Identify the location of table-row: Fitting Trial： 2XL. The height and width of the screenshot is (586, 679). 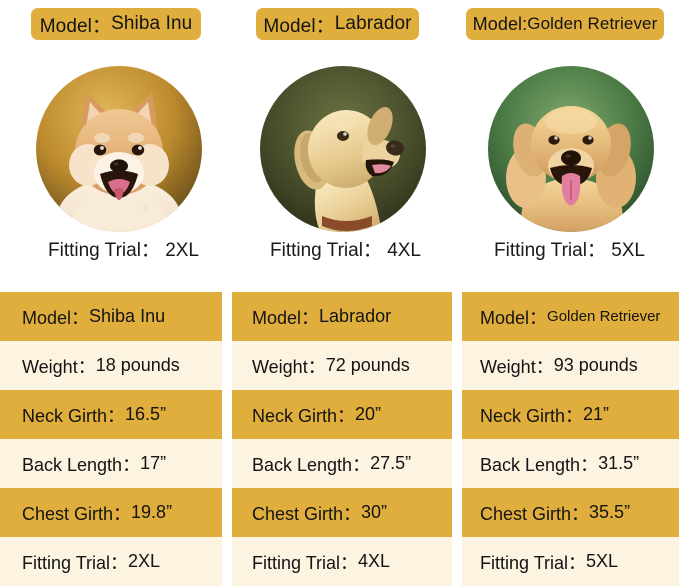
(111, 561).